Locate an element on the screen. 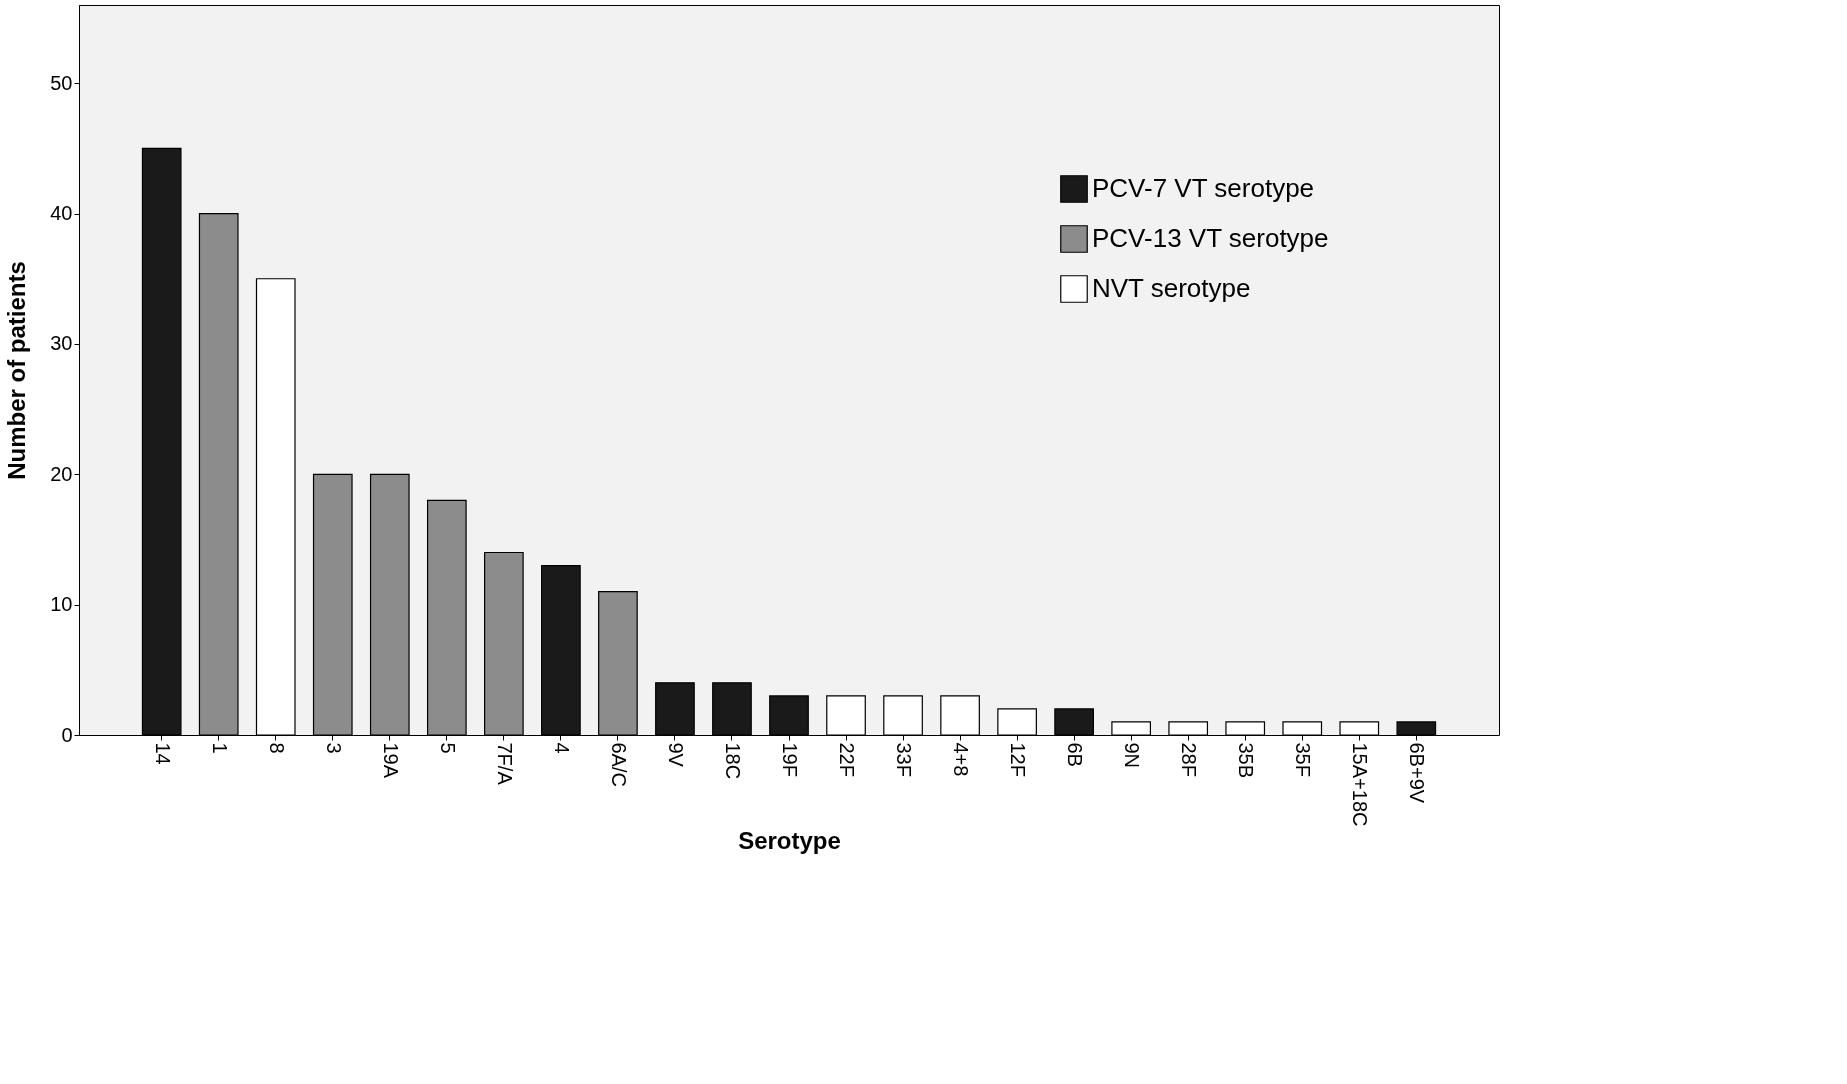 This screenshot has height=1084, width=1847. x-tick-label: 12F is located at coordinates (1018, 759).